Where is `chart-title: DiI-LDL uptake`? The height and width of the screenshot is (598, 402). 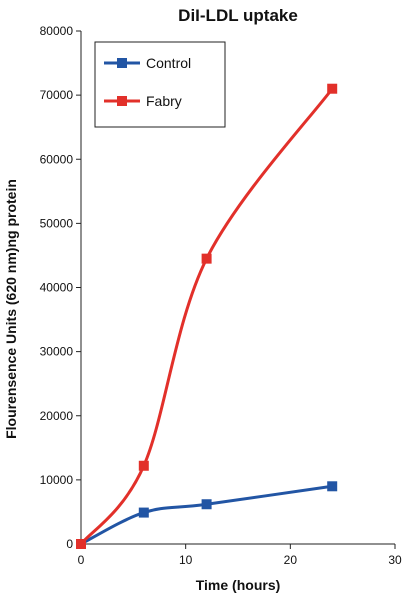 chart-title: DiI-LDL uptake is located at coordinates (238, 15).